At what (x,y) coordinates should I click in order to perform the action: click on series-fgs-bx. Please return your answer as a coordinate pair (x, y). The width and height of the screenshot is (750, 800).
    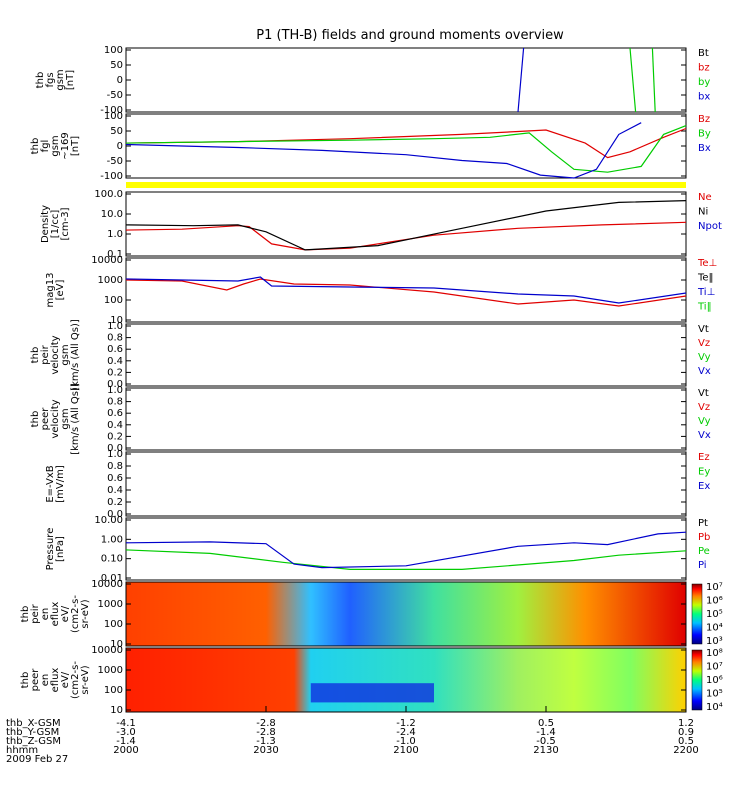
    Looking at the image, I should click on (521, 80).